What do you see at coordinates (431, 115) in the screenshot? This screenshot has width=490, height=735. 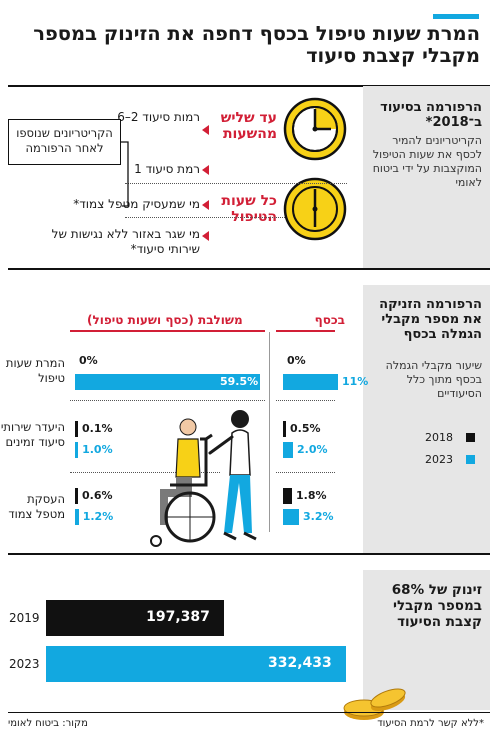 I see `reform-title: הרפורמה בסיעוד ב־2018*` at bounding box center [431, 115].